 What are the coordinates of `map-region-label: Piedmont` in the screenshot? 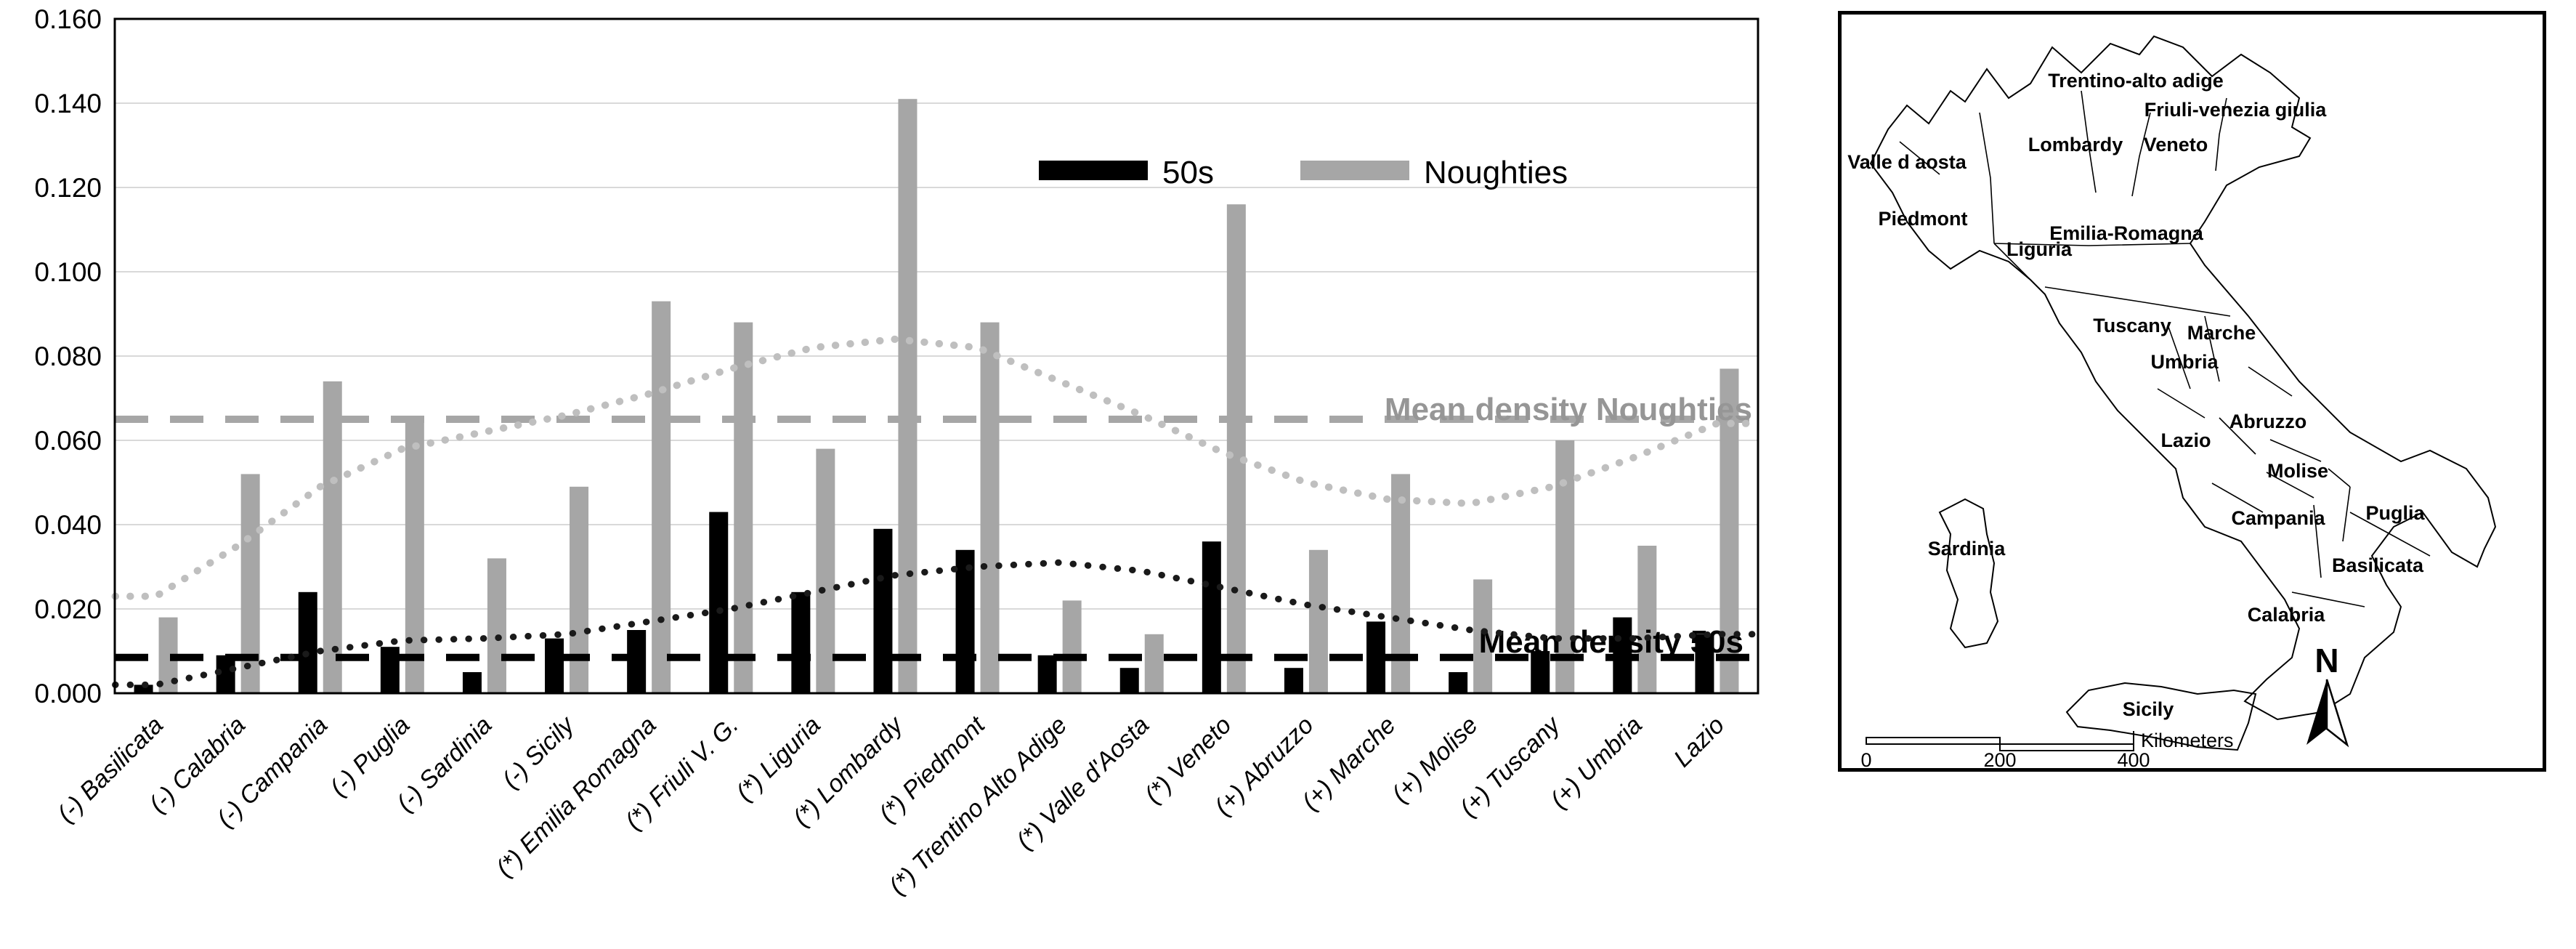 It's located at (1922, 219).